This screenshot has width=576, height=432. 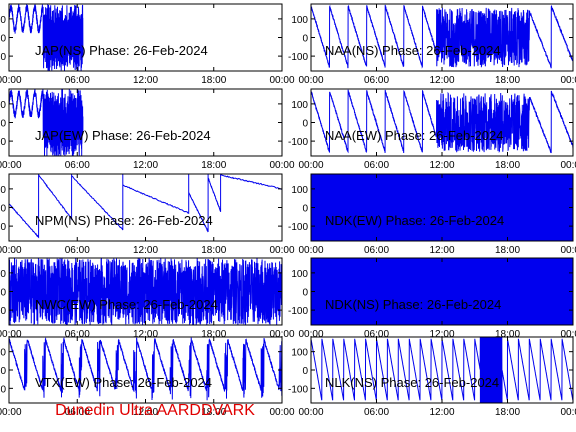 What do you see at coordinates (123, 135) in the screenshot?
I see `panel-title: JAP(EW) Phase: 26-Feb-2024` at bounding box center [123, 135].